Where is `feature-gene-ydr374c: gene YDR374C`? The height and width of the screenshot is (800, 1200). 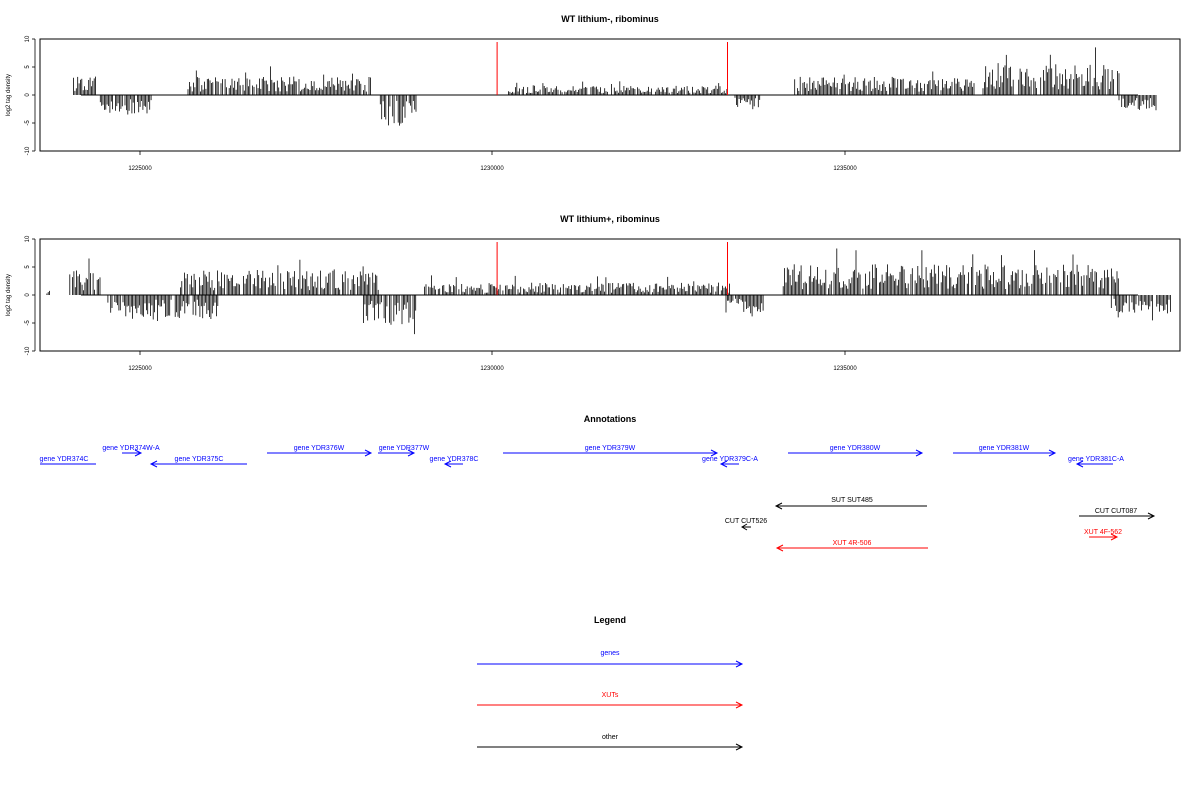 feature-gene-ydr374c: gene YDR374C is located at coordinates (68, 460).